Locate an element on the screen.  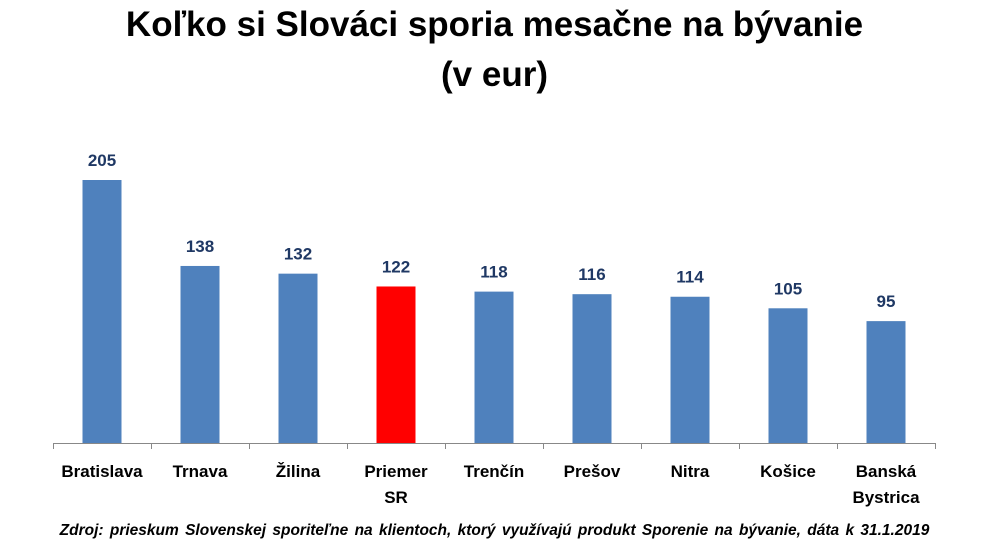
data-label: 114 is located at coordinates (690, 277).